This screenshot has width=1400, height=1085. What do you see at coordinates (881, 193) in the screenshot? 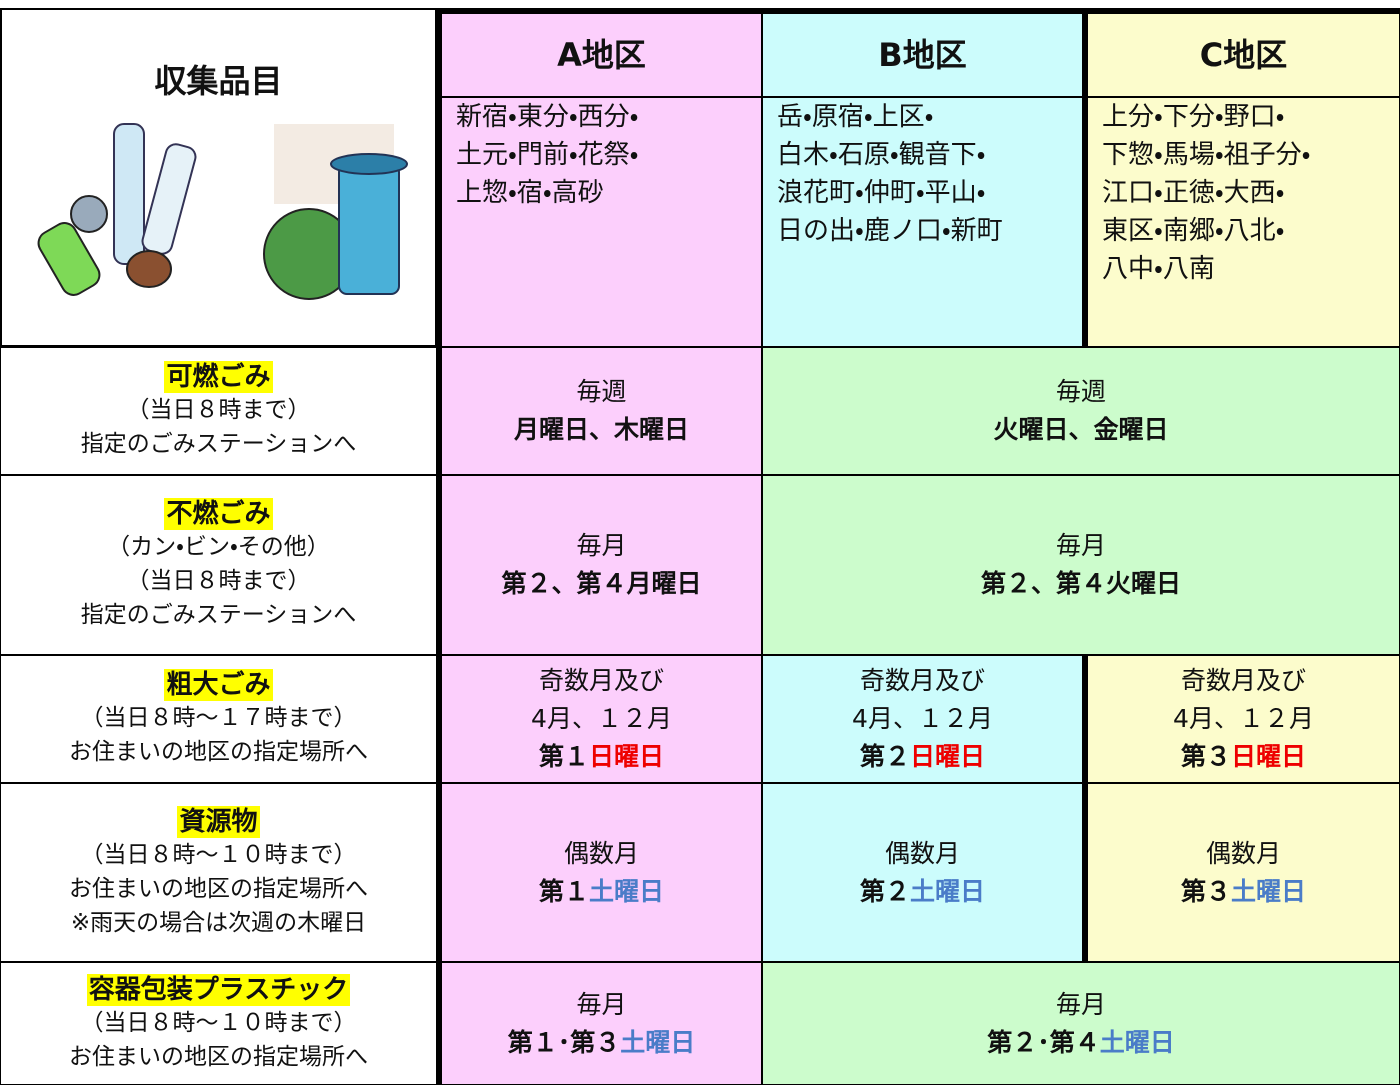
I see `area-line: 浪花町・仲町・平山・` at bounding box center [881, 193].